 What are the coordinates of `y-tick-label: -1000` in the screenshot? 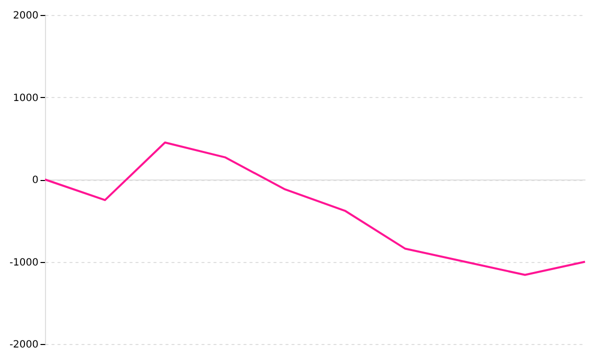 It's located at (23, 262).